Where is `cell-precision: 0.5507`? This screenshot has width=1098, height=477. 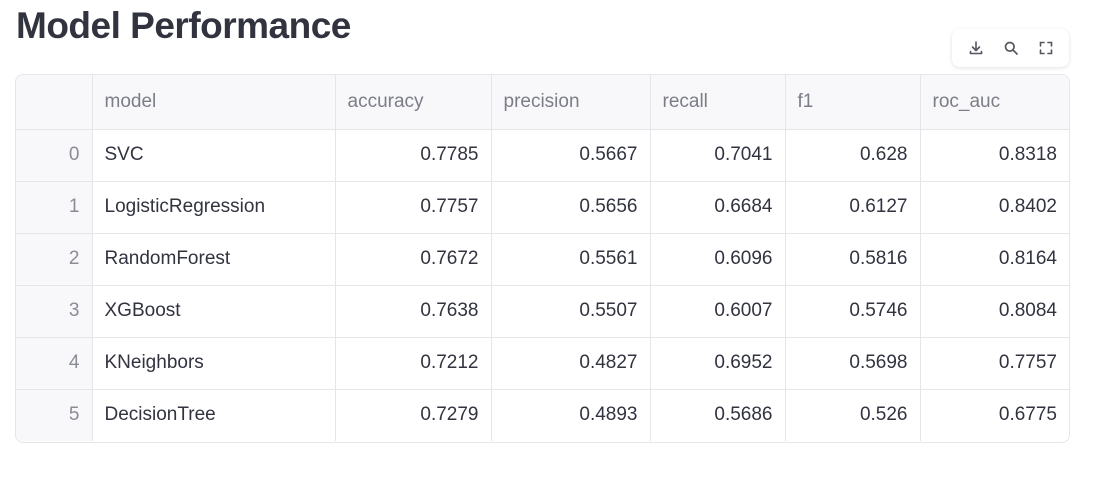
cell-precision: 0.5507 is located at coordinates (571, 311).